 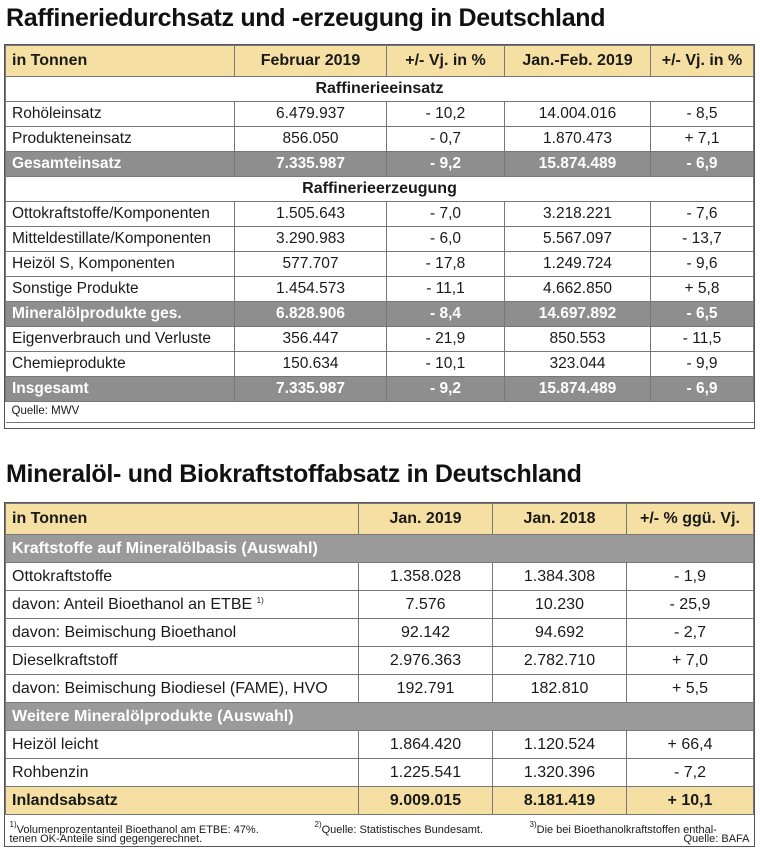 What do you see at coordinates (560, 633) in the screenshot?
I see `cell: 94.692` at bounding box center [560, 633].